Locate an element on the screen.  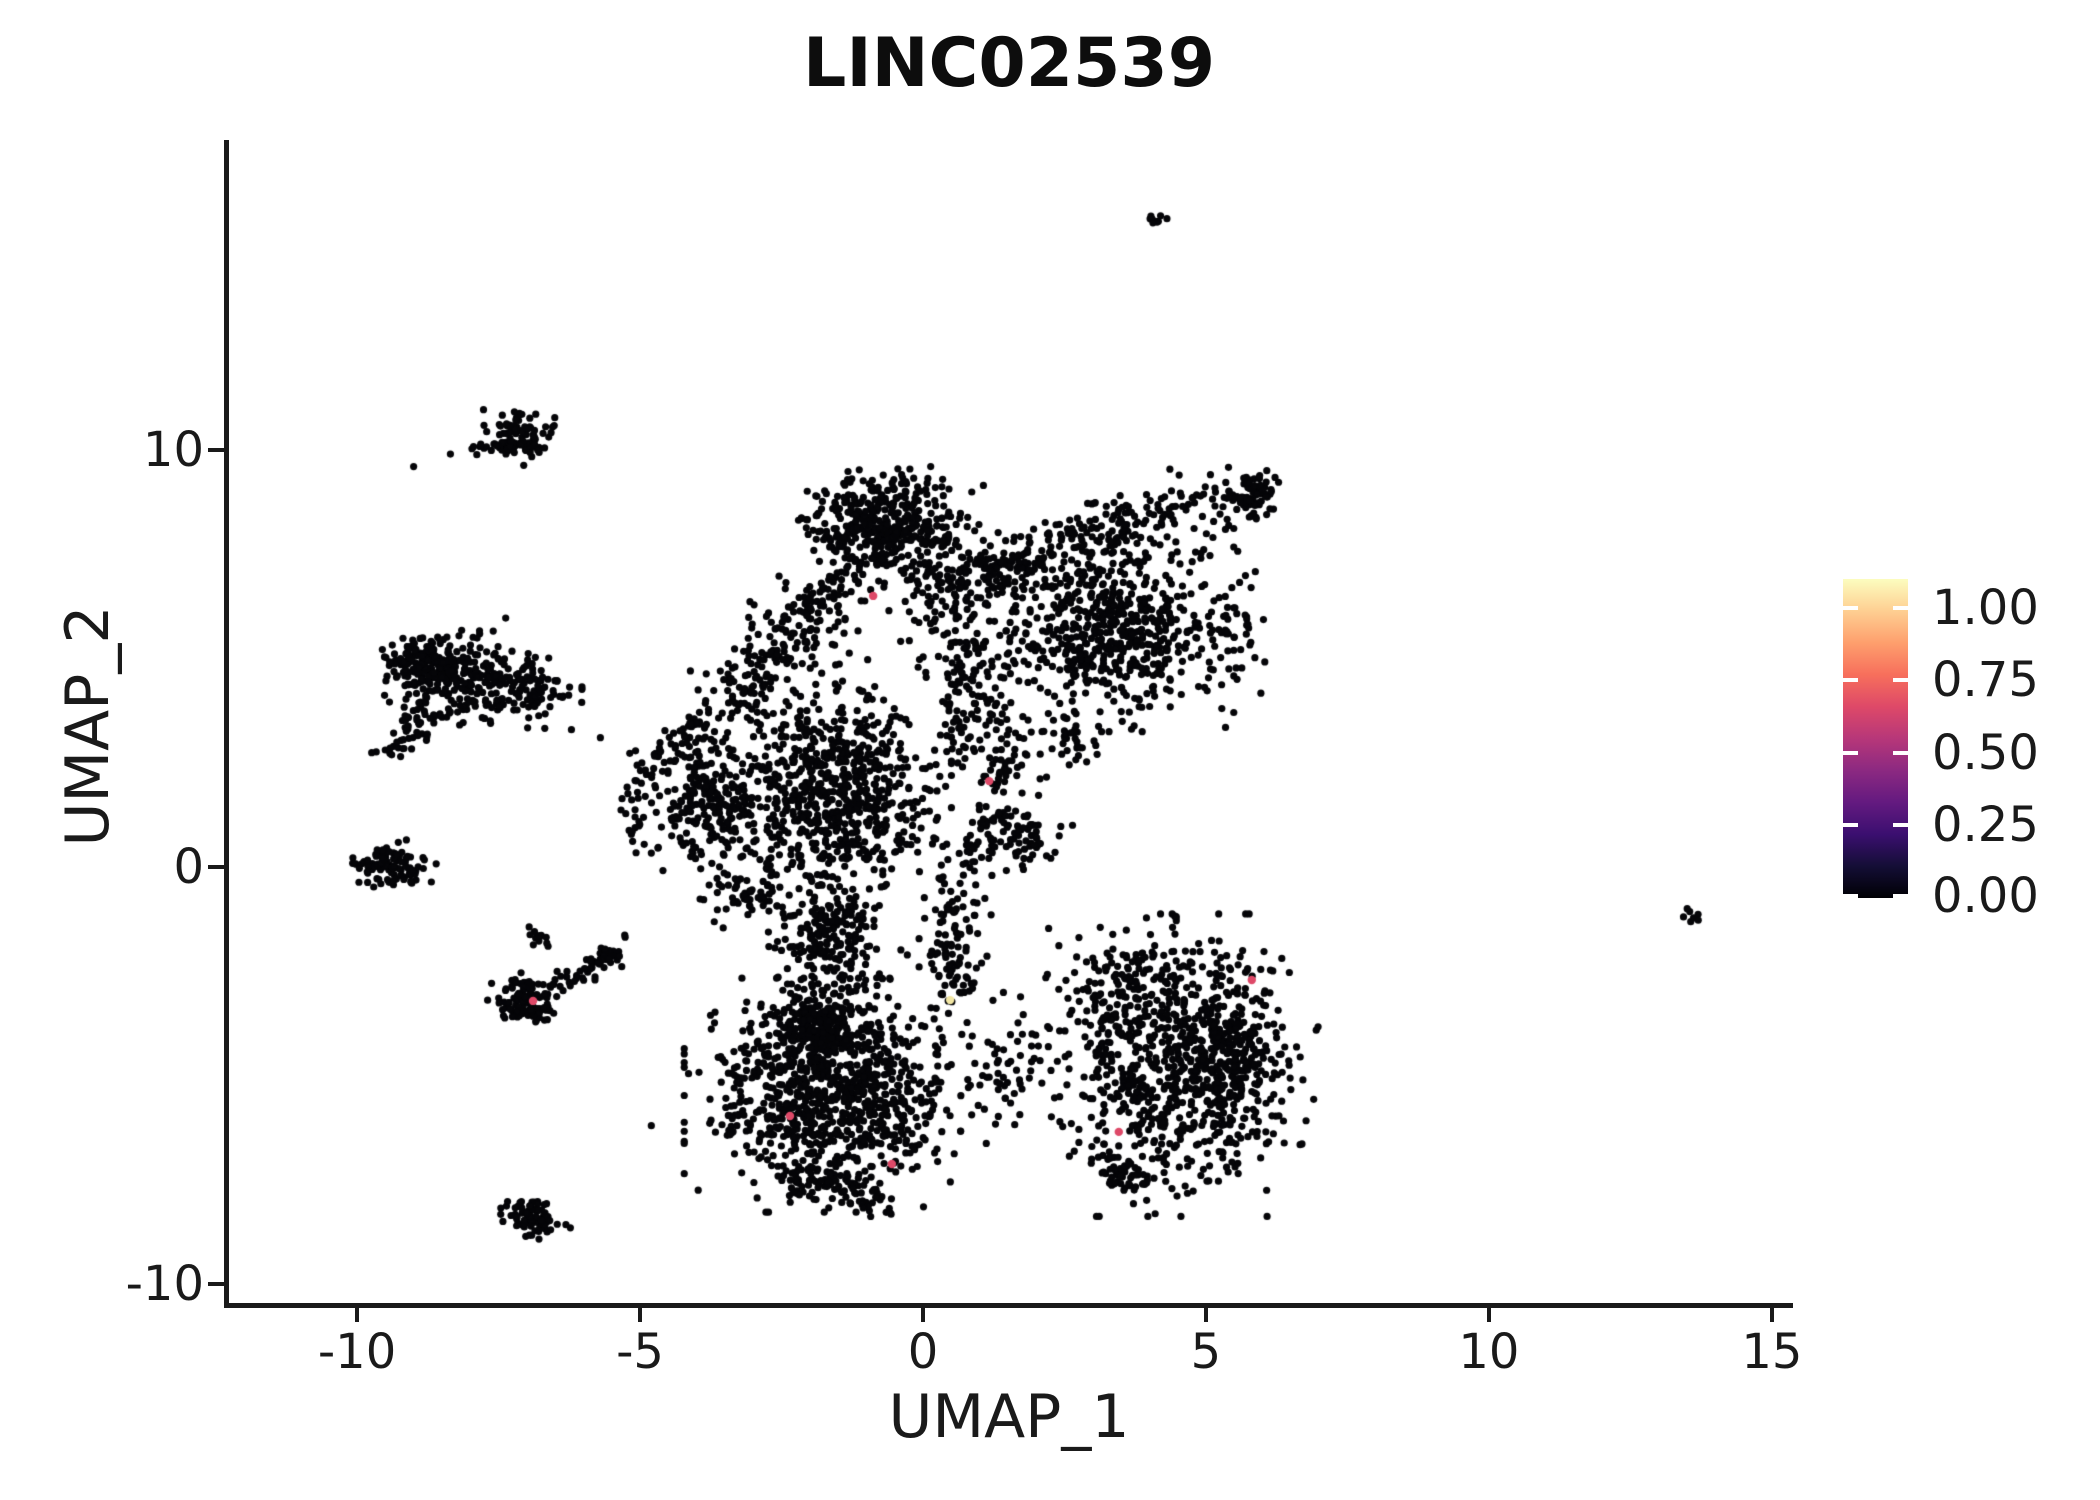
x-axis-line is located at coordinates (1008, 1305).